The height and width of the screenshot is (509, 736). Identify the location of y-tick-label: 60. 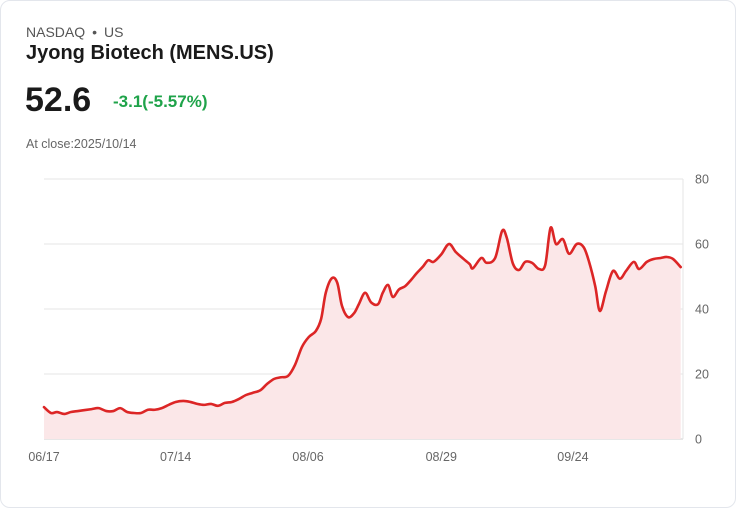
(702, 245).